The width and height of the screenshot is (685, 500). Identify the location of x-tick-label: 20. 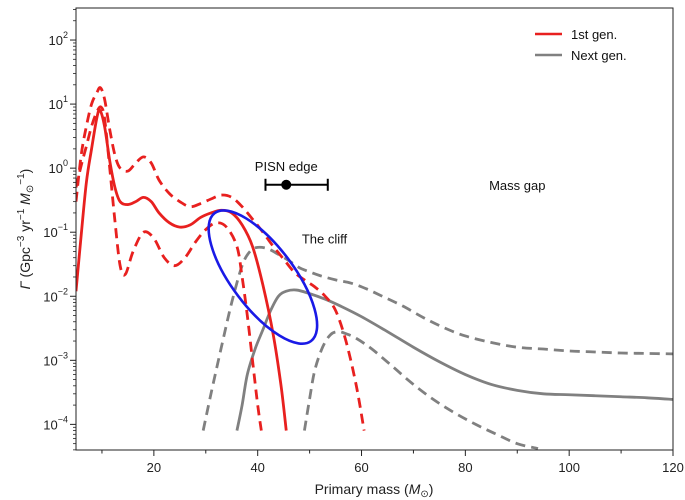
(154, 467).